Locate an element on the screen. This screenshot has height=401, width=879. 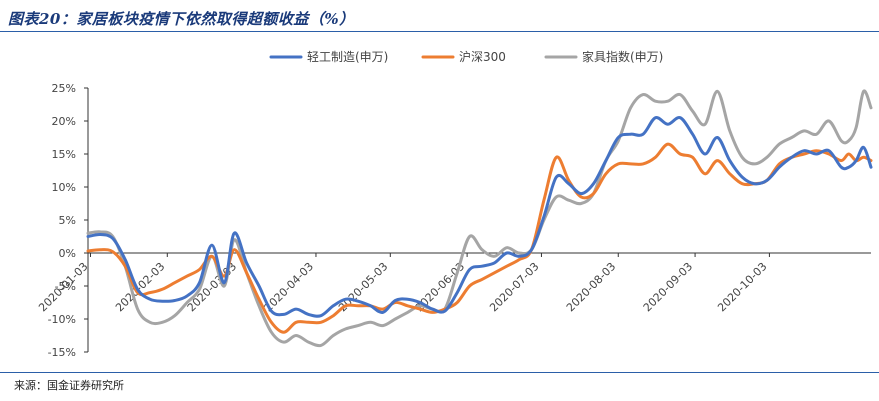
source-divider is located at coordinates (439, 372).